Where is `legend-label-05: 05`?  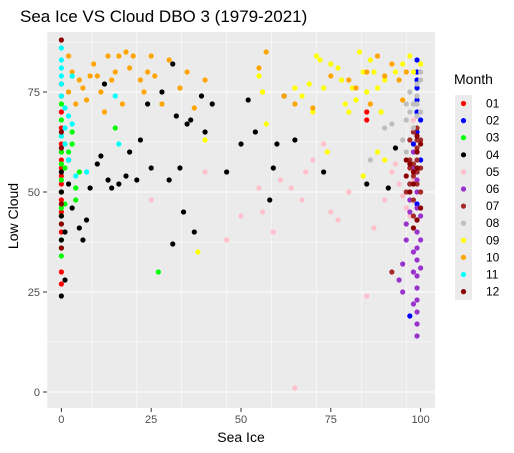
legend-label-05: 05 is located at coordinates (493, 172).